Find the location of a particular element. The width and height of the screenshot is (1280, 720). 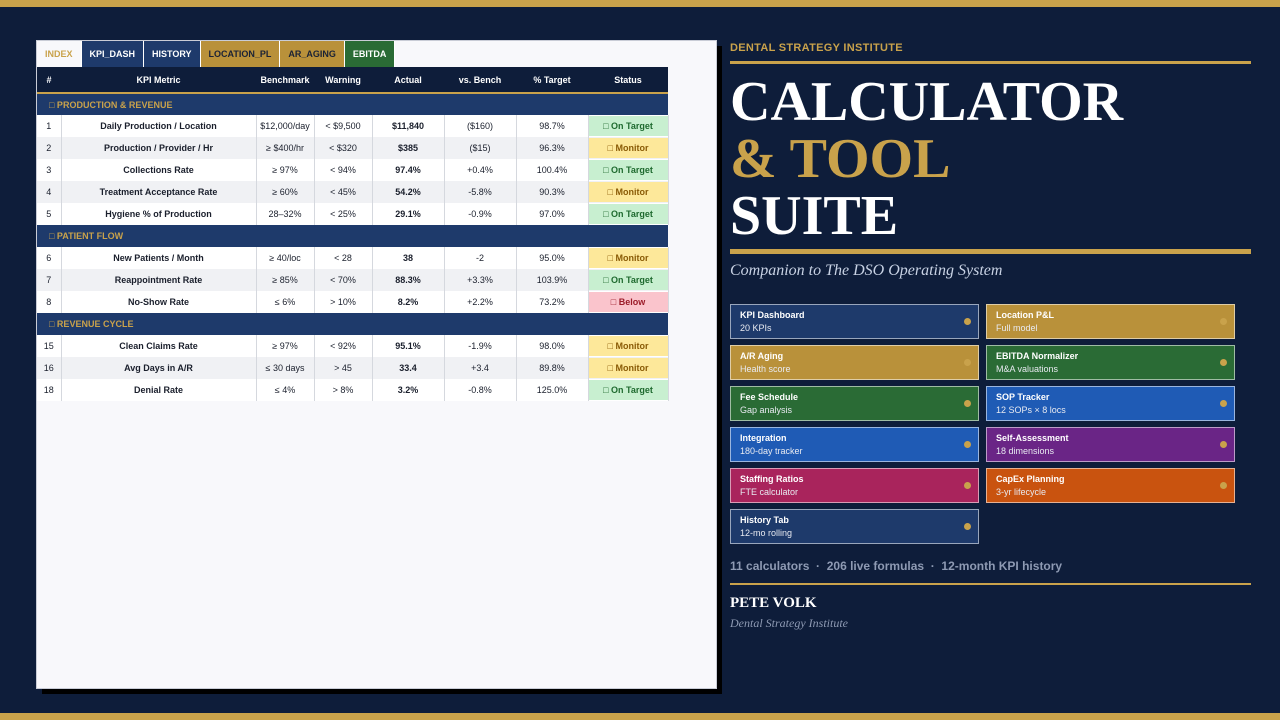

calculator-card-fee-schedule: Fee Schedule Gap analysis is located at coordinates (854, 403).